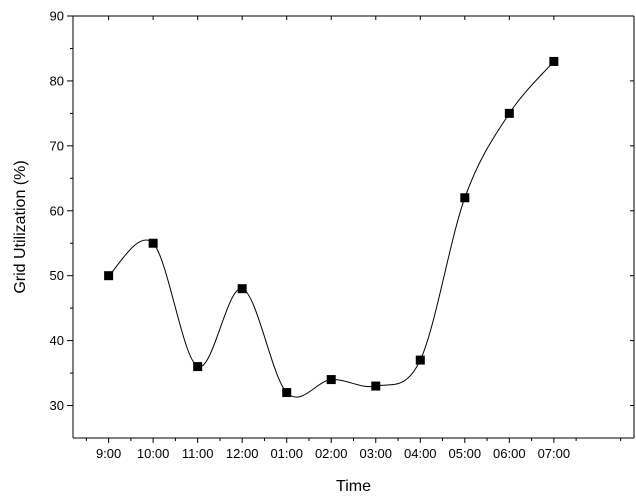 Image resolution: width=636 pixels, height=500 pixels. What do you see at coordinates (465, 453) in the screenshot?
I see `x-tick-label: 05:00` at bounding box center [465, 453].